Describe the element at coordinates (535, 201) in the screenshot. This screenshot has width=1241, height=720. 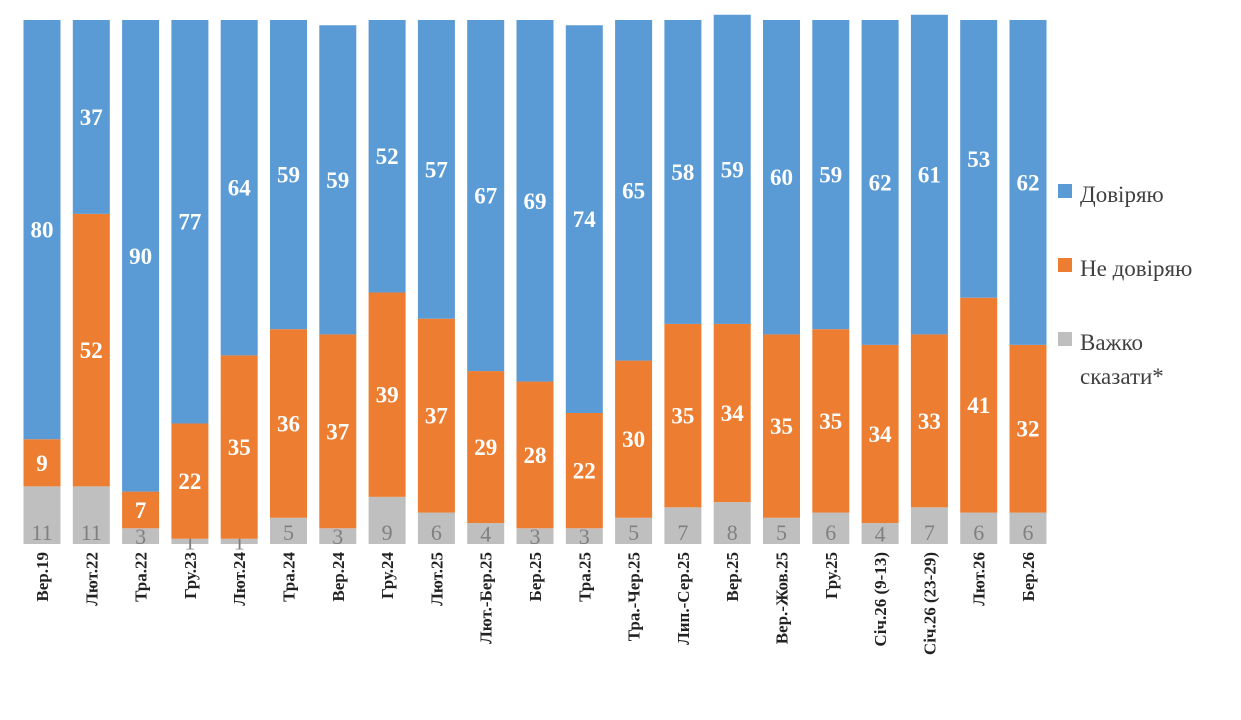
I see `value-label-trust: 69` at that location.